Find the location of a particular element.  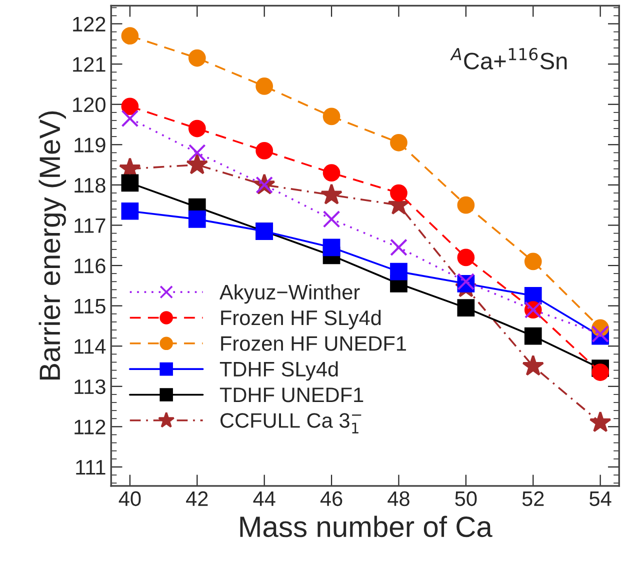

y-tick-label: 116 is located at coordinates (90, 266).